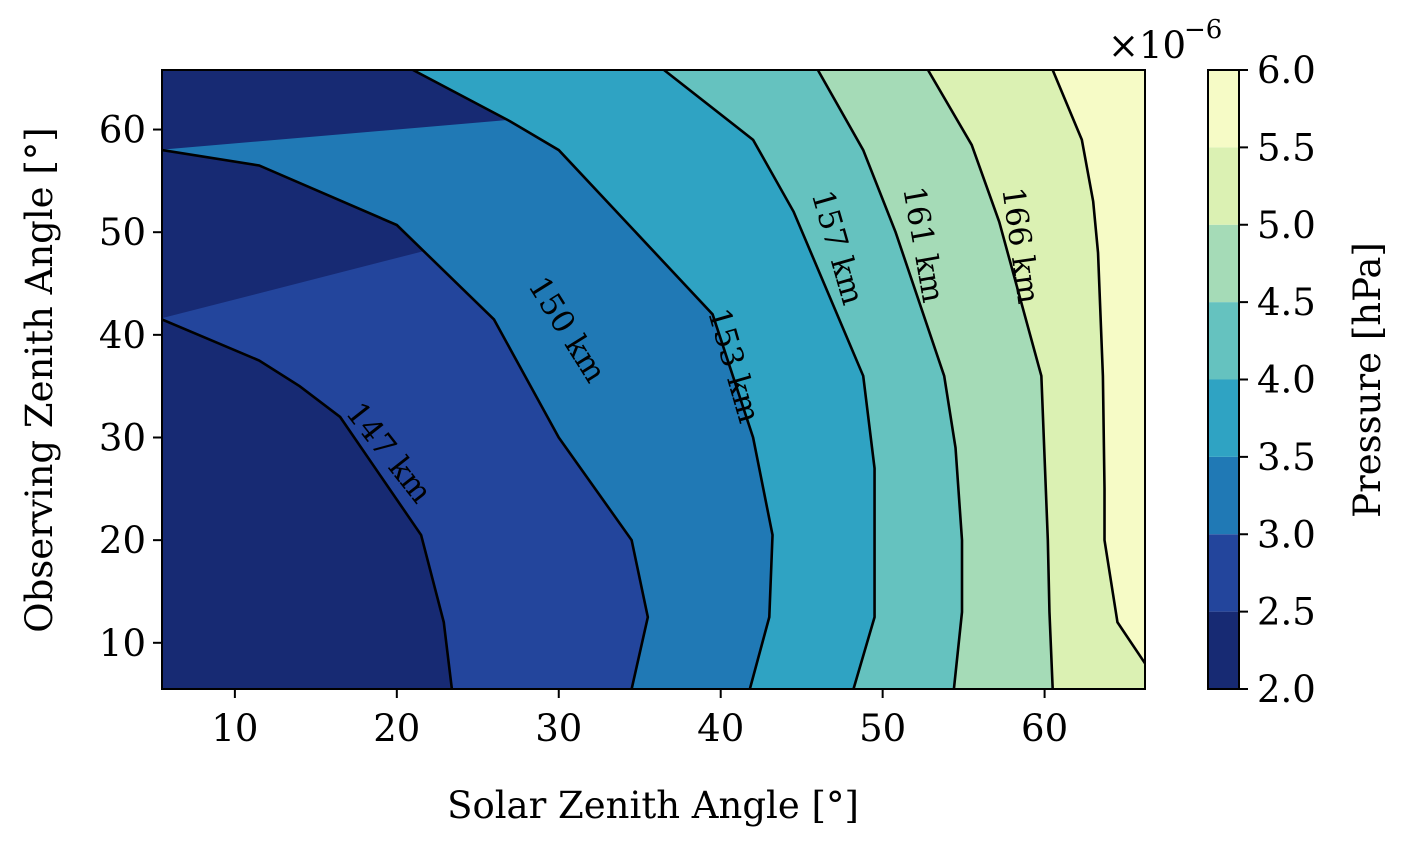 The image size is (1415, 849). I want to click on colorbar-exponent: −6, so click(1203, 30).